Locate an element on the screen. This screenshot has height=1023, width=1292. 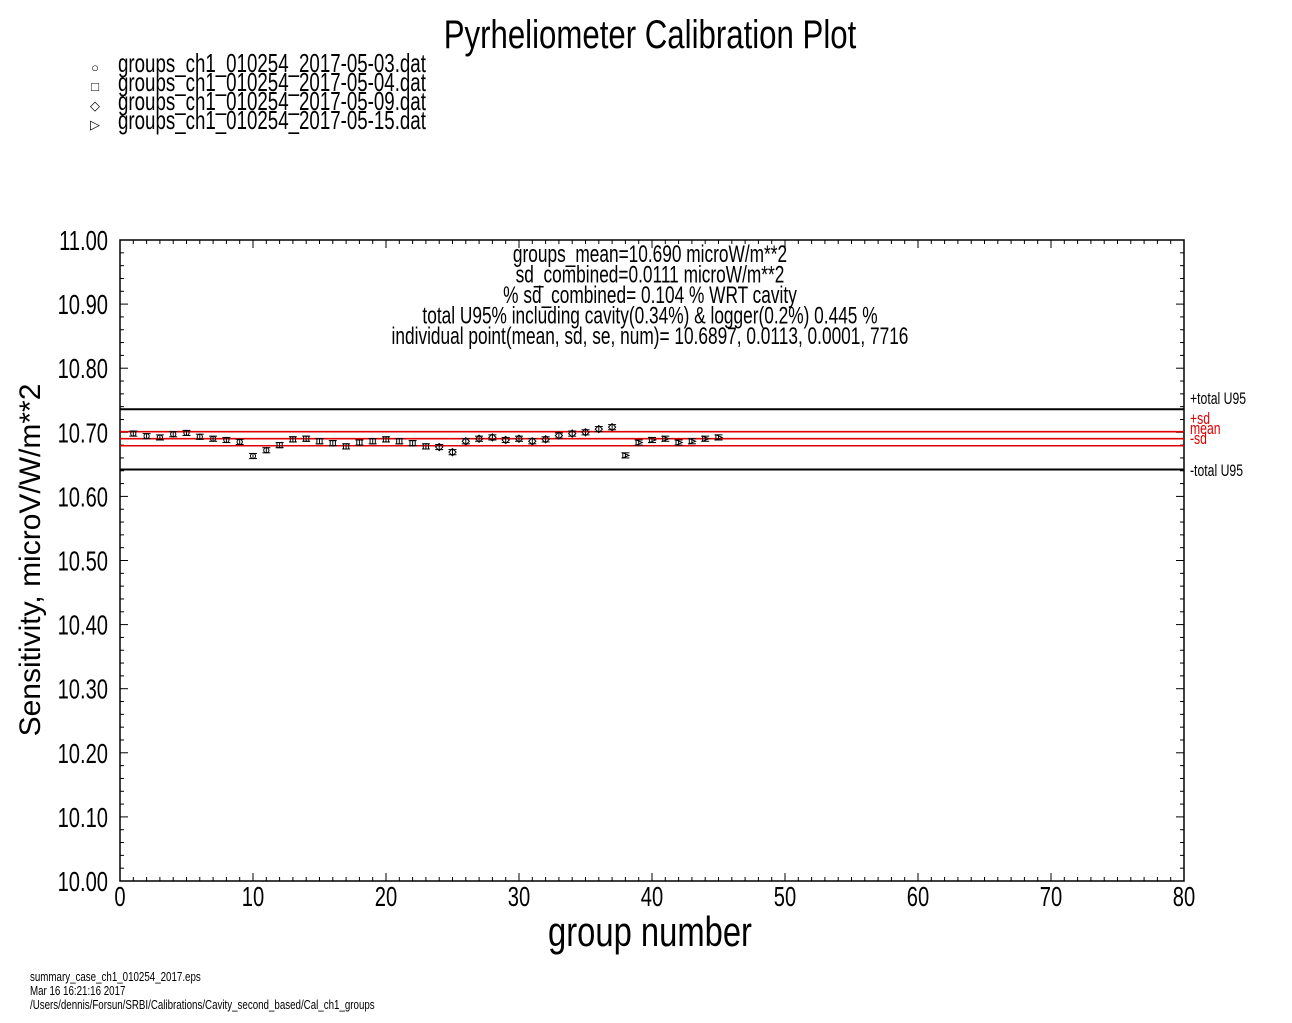
legend-entry: groups_ch1_010254_2017-05-09.dat is located at coordinates (272, 101).